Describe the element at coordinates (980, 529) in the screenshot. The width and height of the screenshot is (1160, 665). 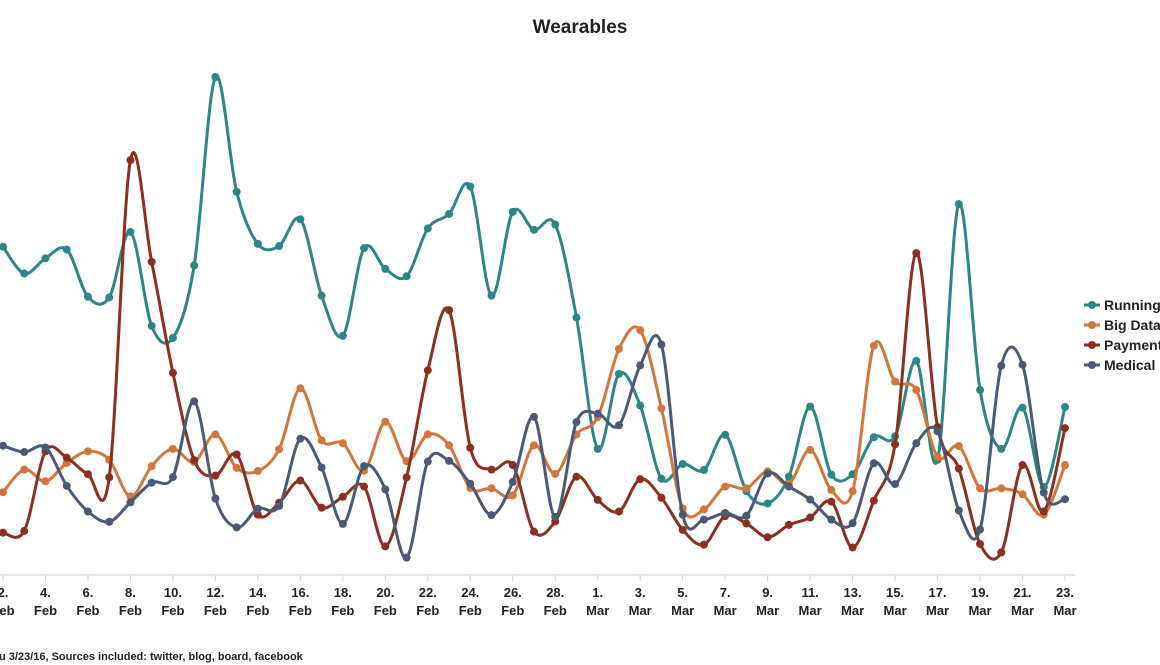
I see `data-point-medical: 19. Mar: -28.5` at that location.